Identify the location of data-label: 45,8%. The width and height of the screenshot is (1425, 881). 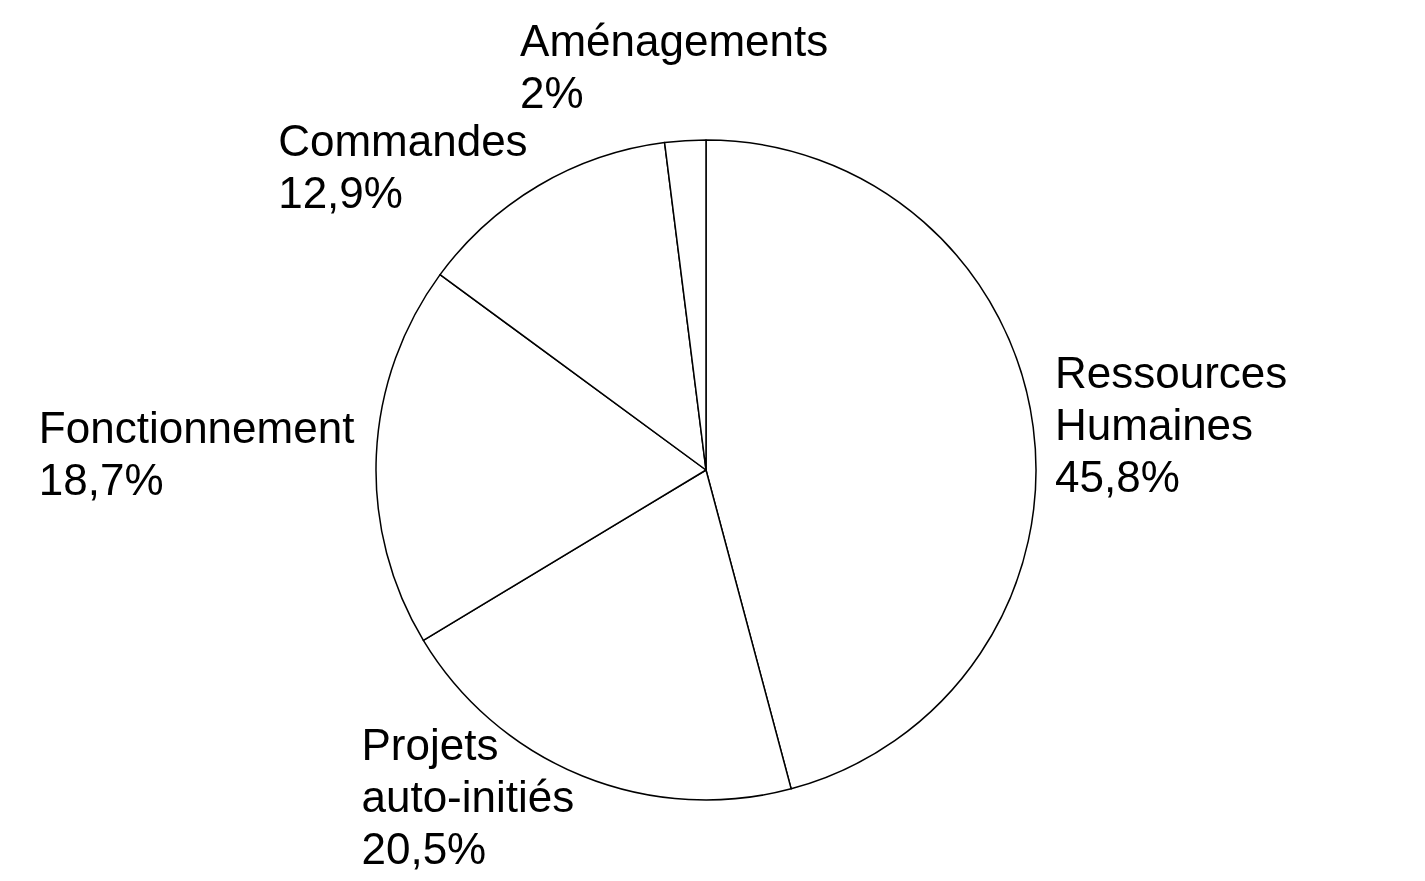
(1117, 476).